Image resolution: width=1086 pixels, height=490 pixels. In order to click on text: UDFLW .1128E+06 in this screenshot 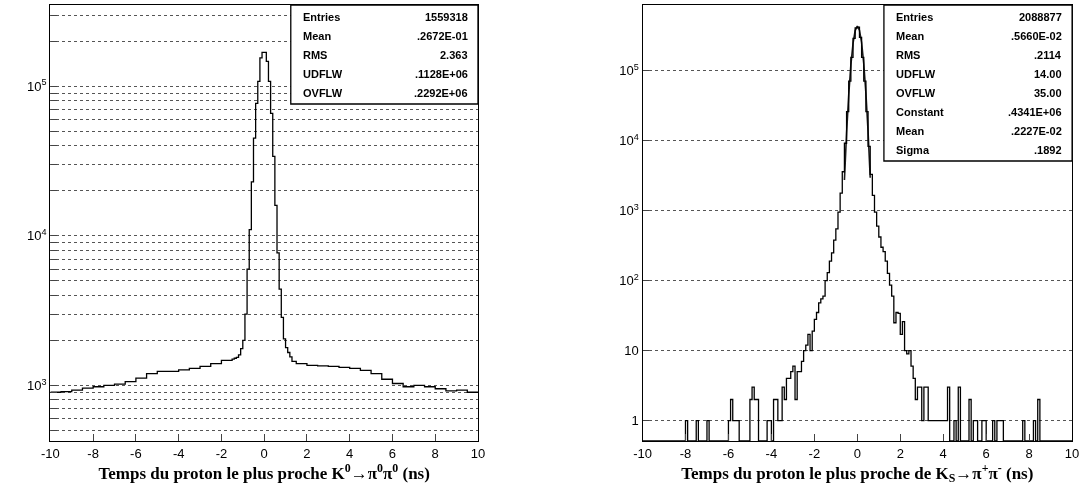, I will do `click(385, 74)`.